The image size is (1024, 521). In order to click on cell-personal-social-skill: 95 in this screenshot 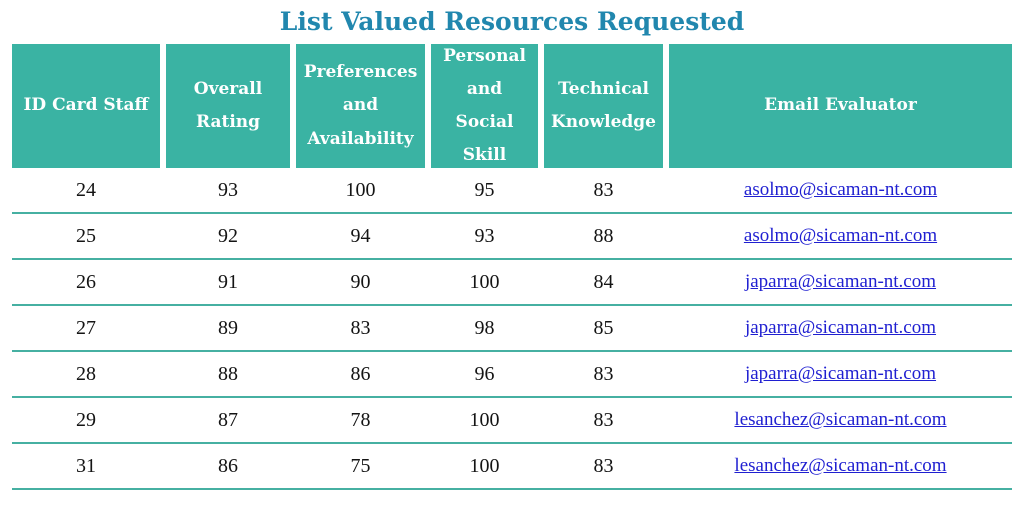, I will do `click(484, 189)`.